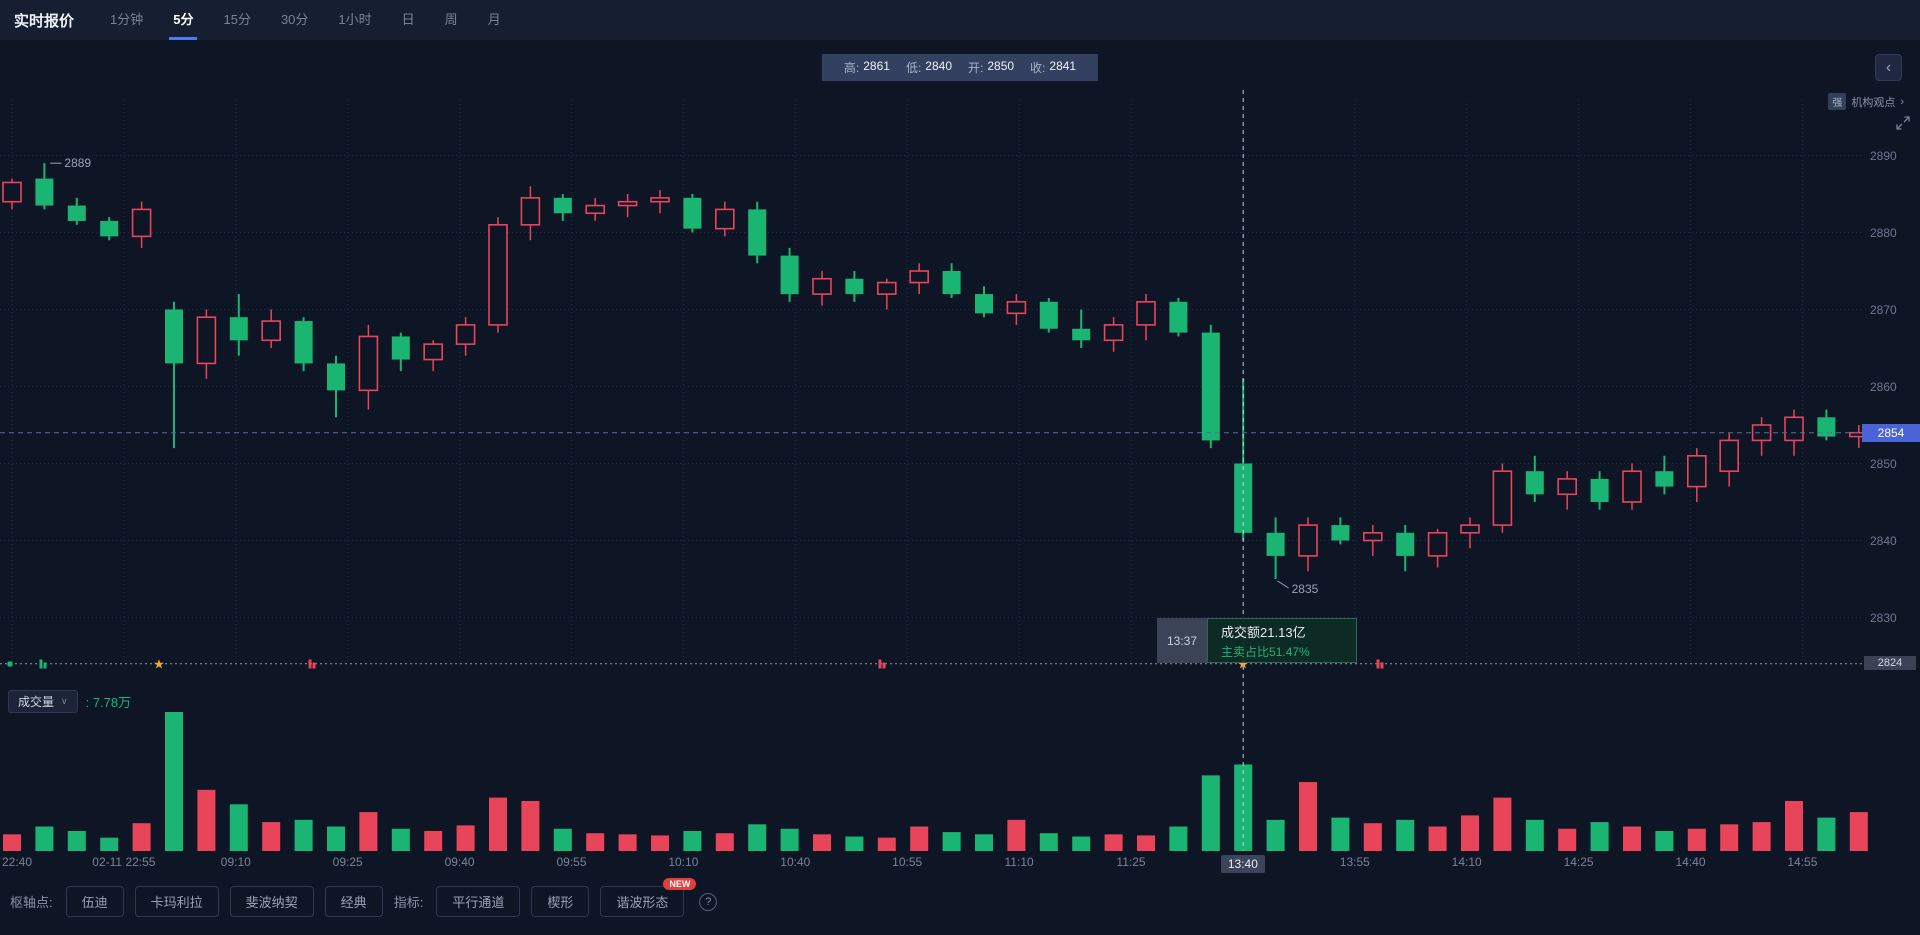 The image size is (1920, 935). I want to click on chevron-left-icon: ‹, so click(1888, 67).